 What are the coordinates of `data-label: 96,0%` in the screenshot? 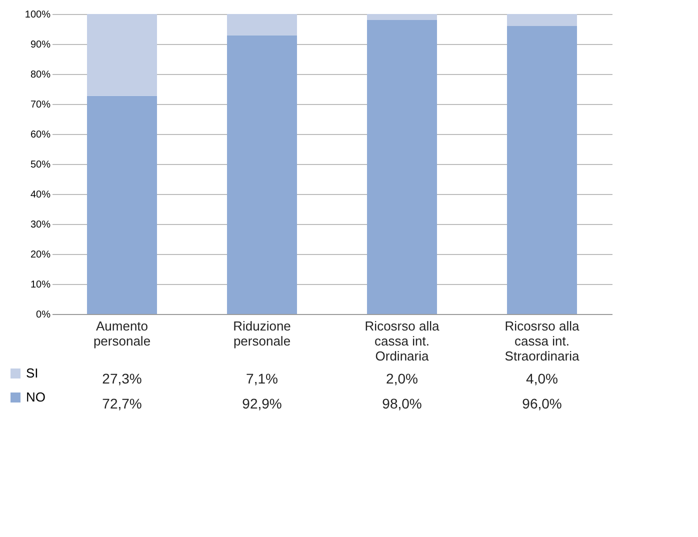 It's located at (542, 404).